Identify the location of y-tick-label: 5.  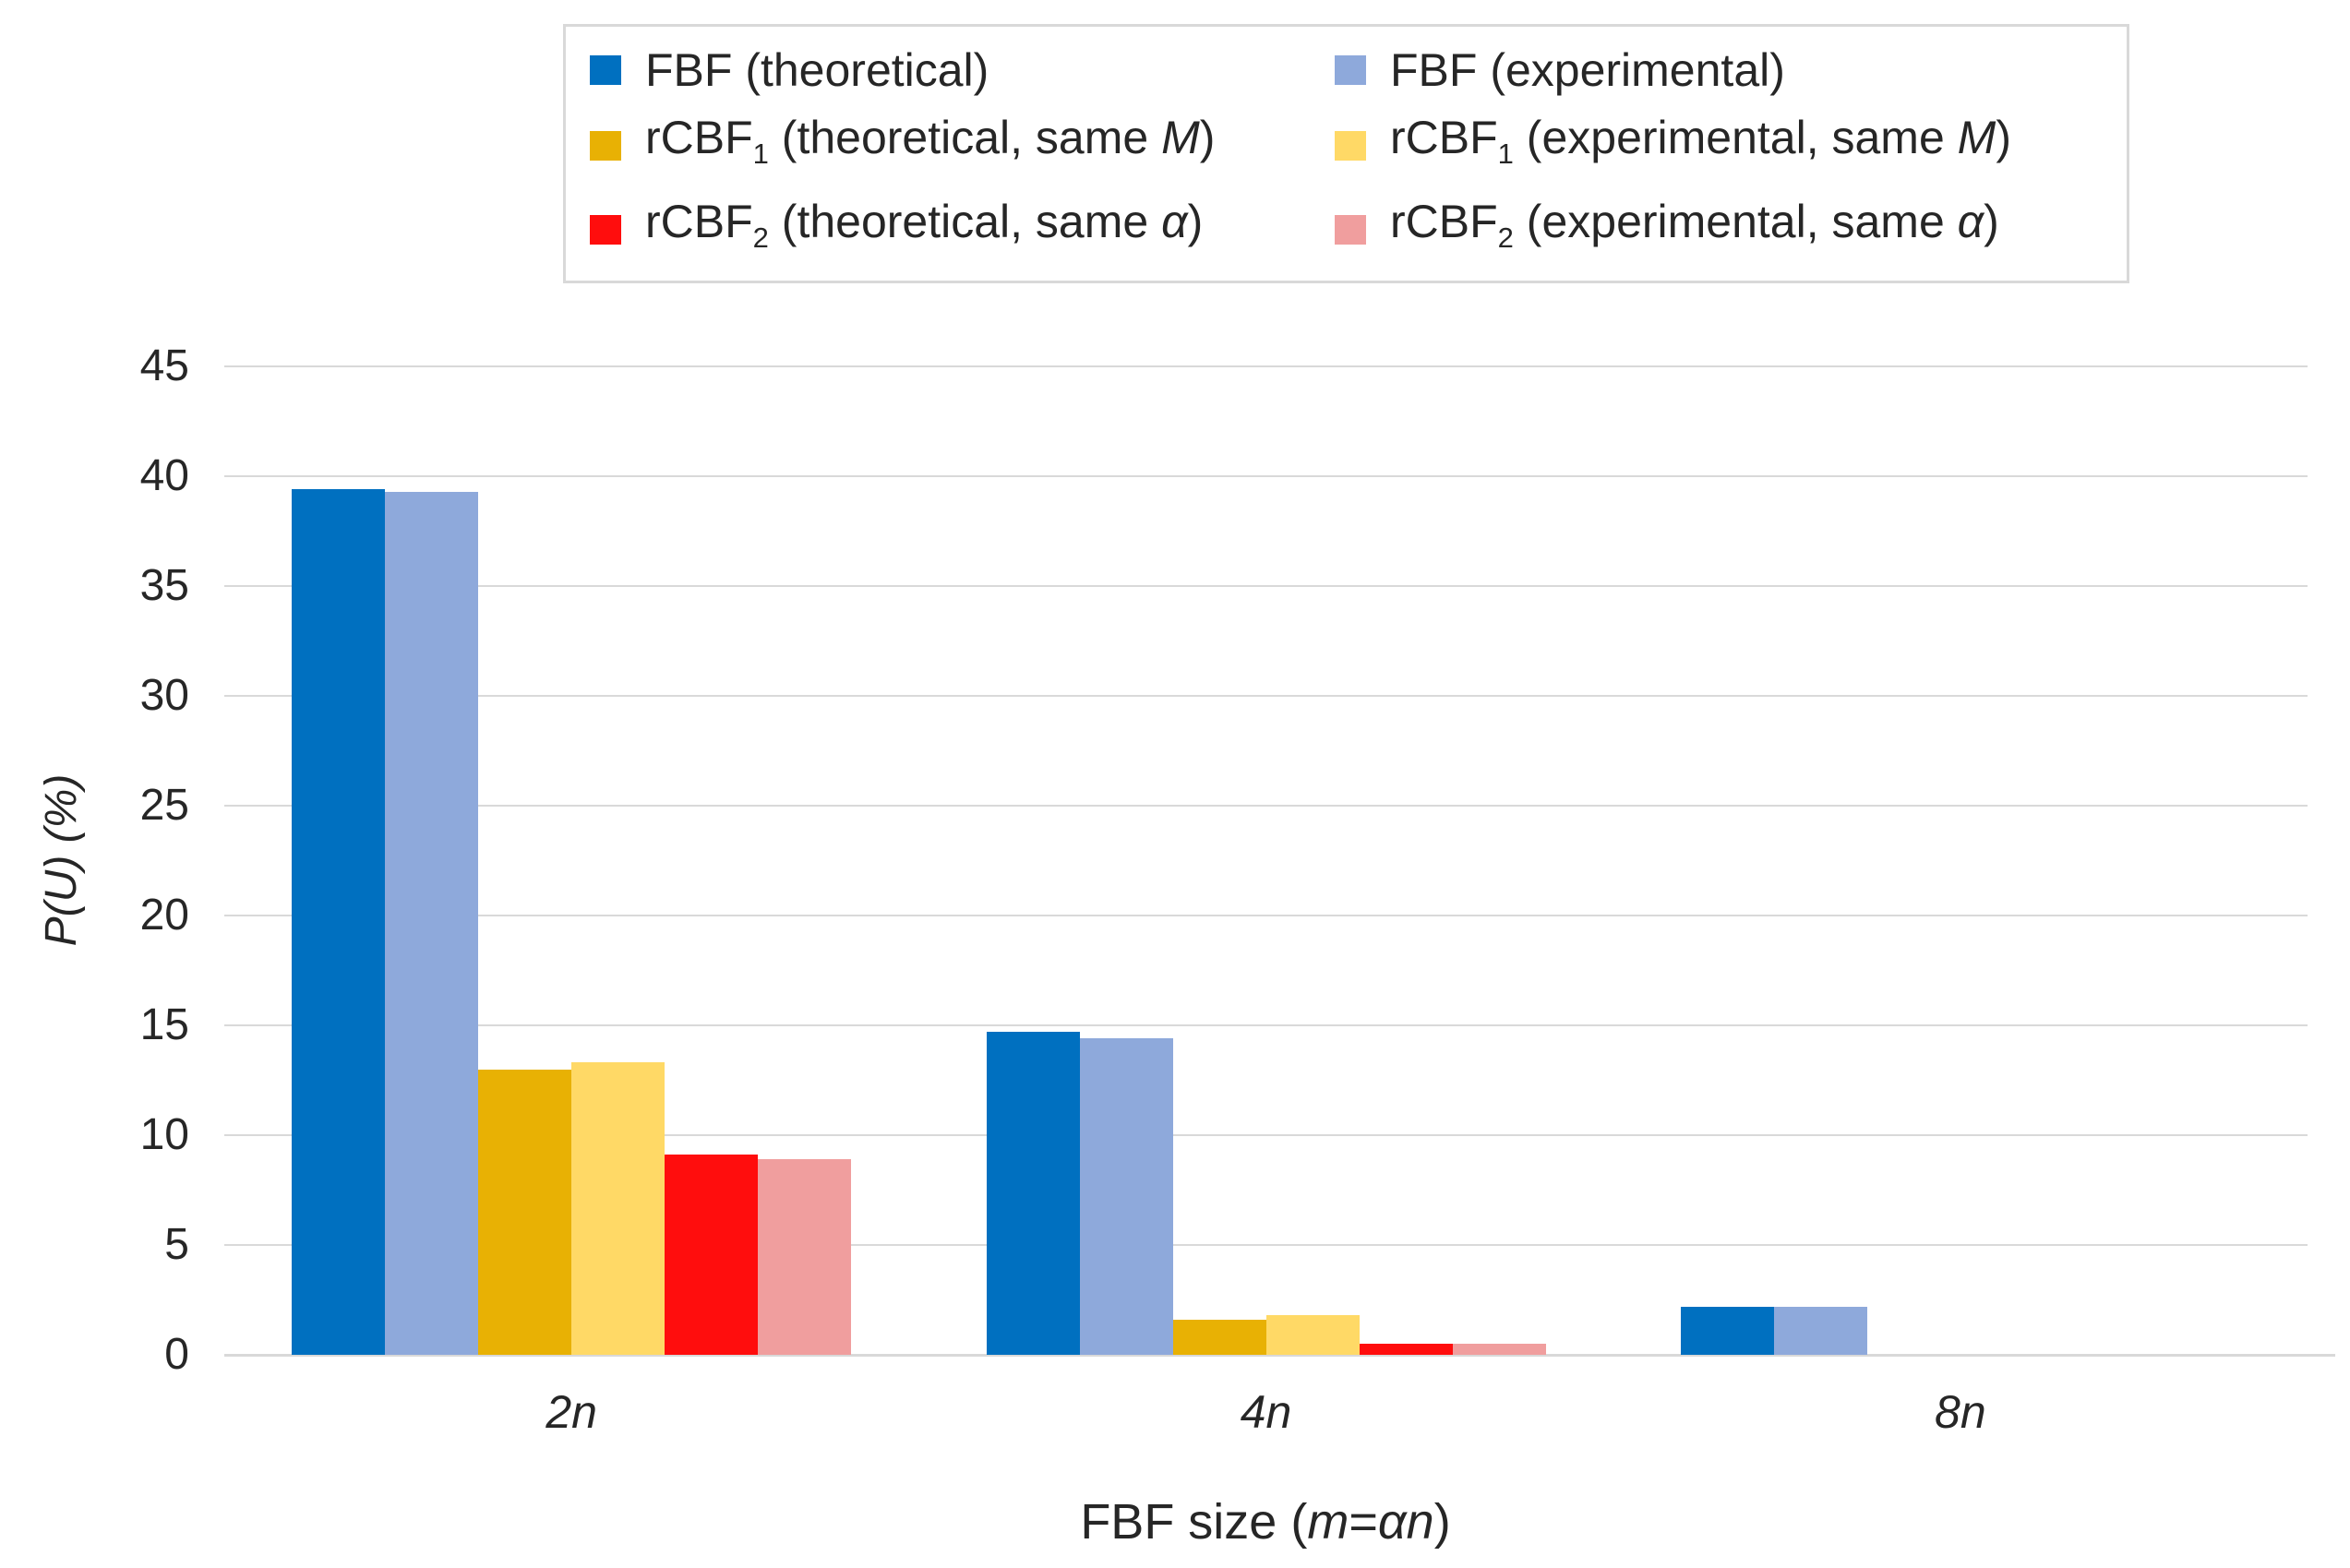
(177, 1244).